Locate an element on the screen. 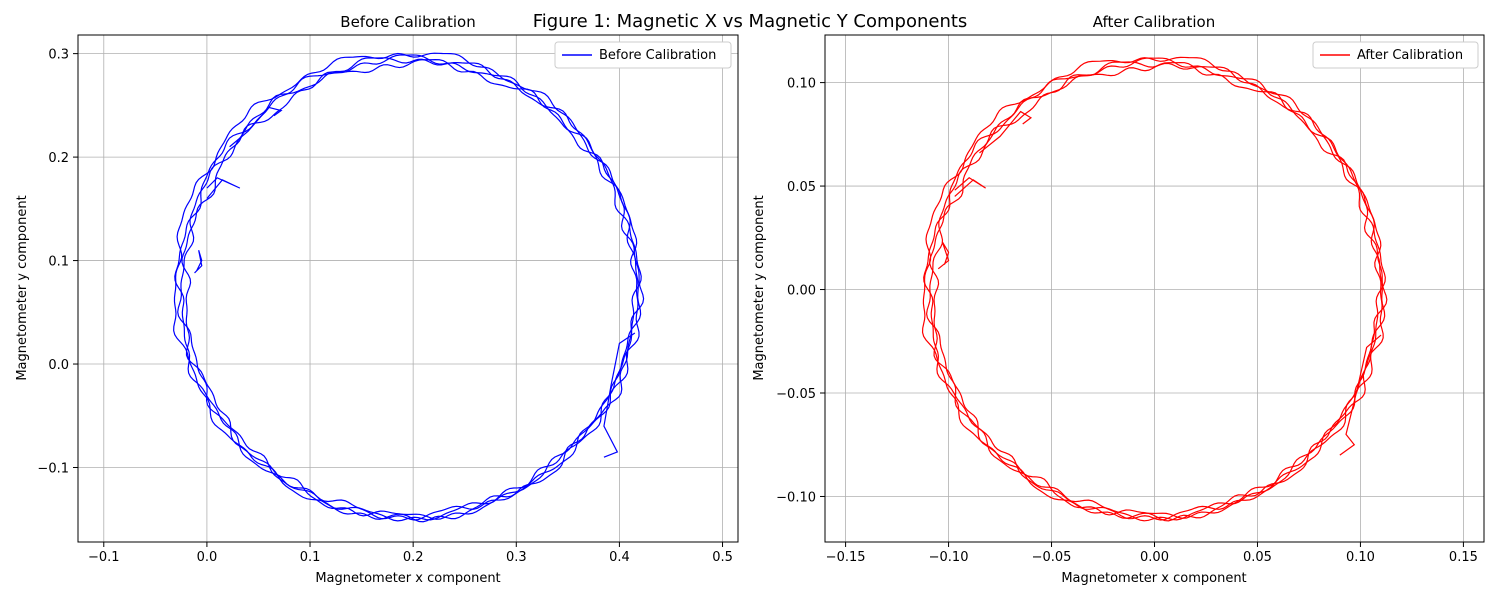  before-x-tick-label: −0.1 is located at coordinates (104, 557).